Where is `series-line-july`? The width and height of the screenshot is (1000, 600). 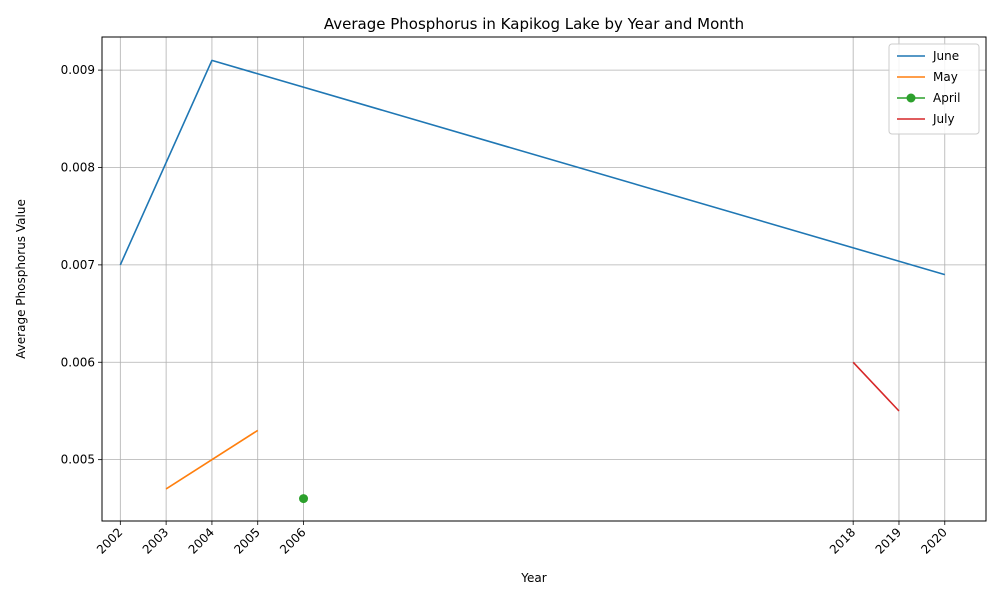 series-line-july is located at coordinates (876, 386).